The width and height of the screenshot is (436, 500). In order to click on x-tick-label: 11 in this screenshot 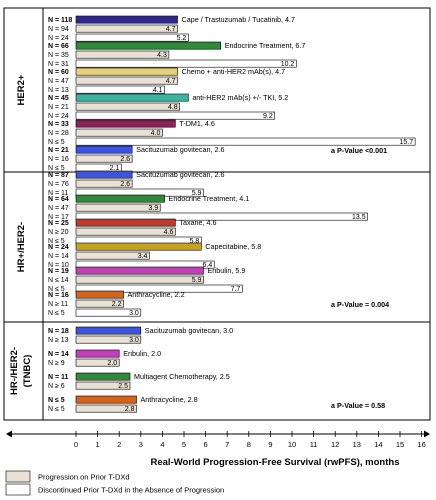, I will do `click(314, 444)`.